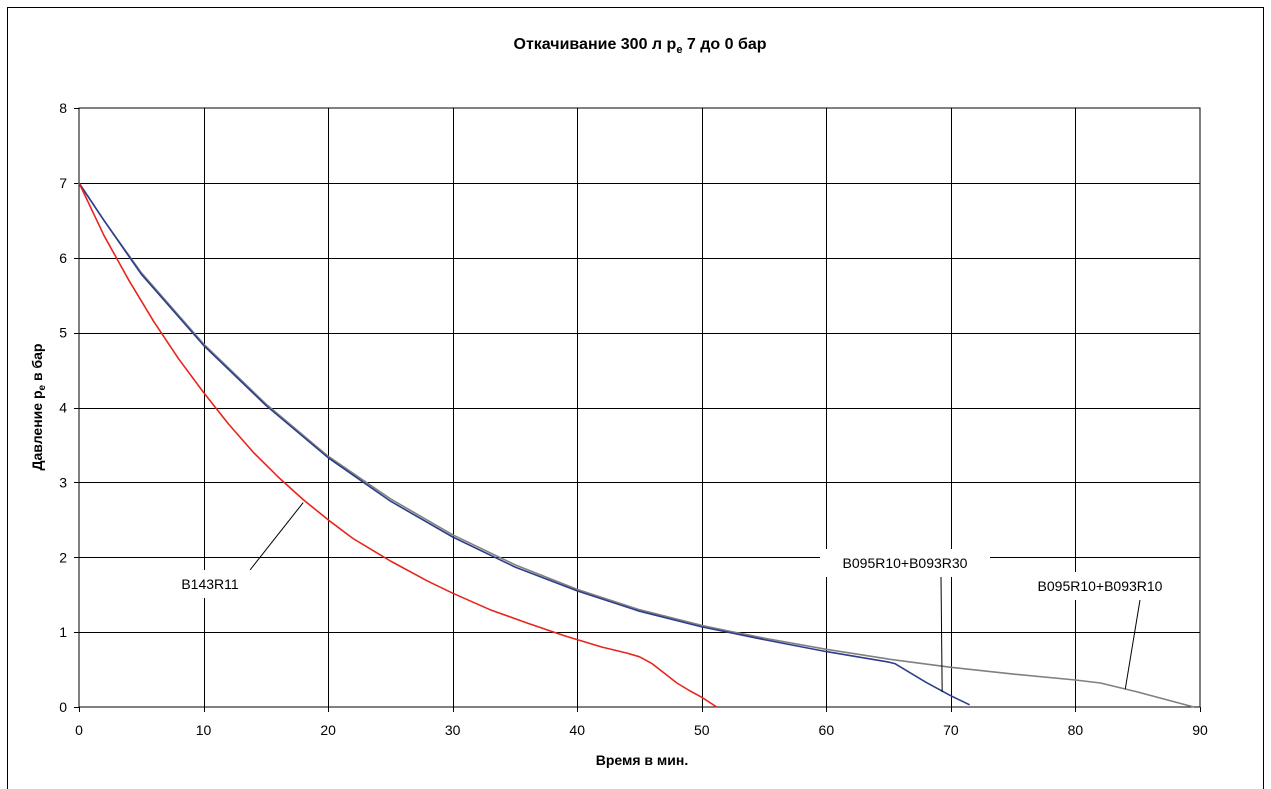 The image size is (1271, 789). What do you see at coordinates (702, 730) in the screenshot?
I see `x-tick-label: 50` at bounding box center [702, 730].